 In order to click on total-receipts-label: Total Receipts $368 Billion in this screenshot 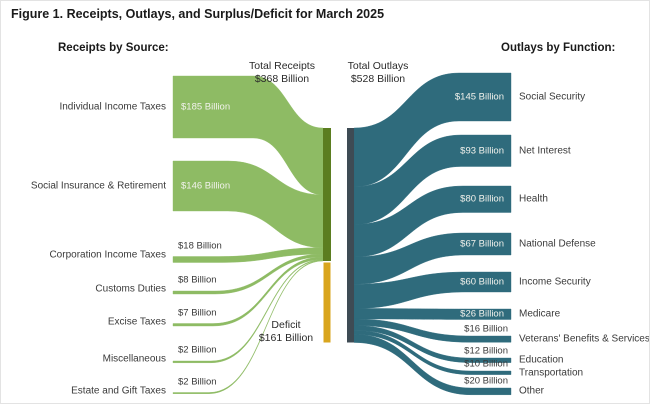, I will do `click(282, 73)`.